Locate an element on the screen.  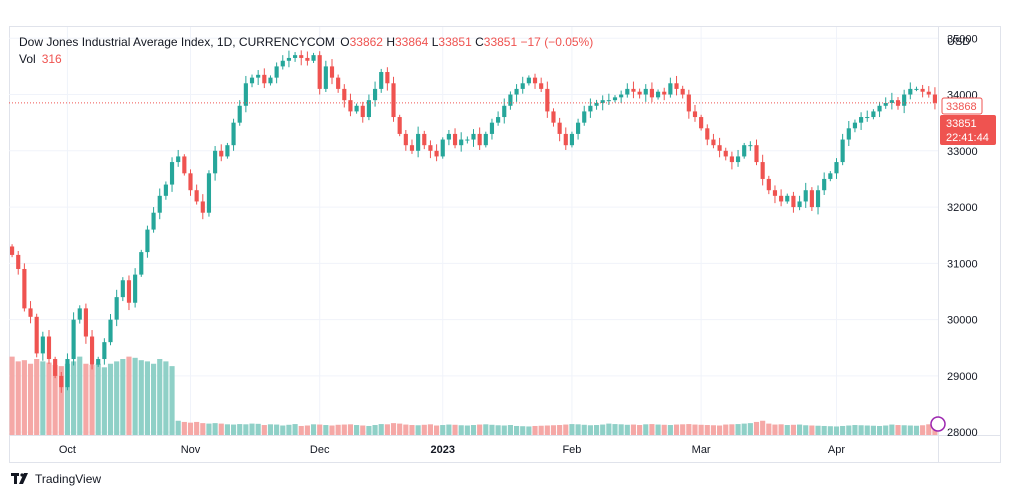
previous-close-badge: 33868 is located at coordinates (962, 106).